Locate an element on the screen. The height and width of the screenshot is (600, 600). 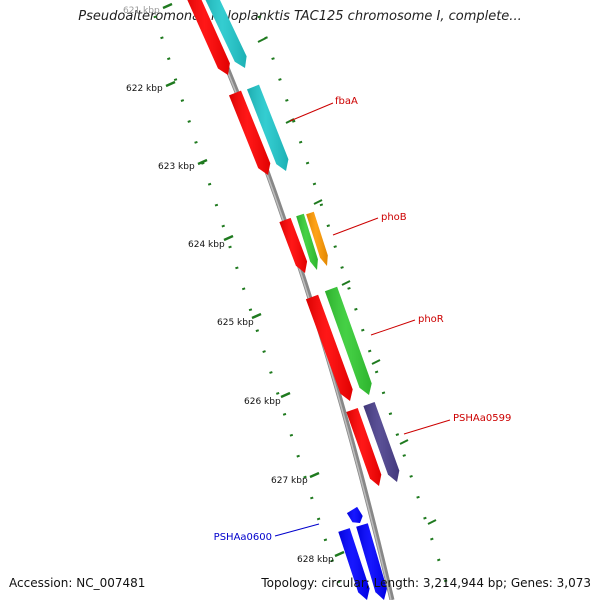
tick-label: 623 kbp is located at coordinates (176, 167).